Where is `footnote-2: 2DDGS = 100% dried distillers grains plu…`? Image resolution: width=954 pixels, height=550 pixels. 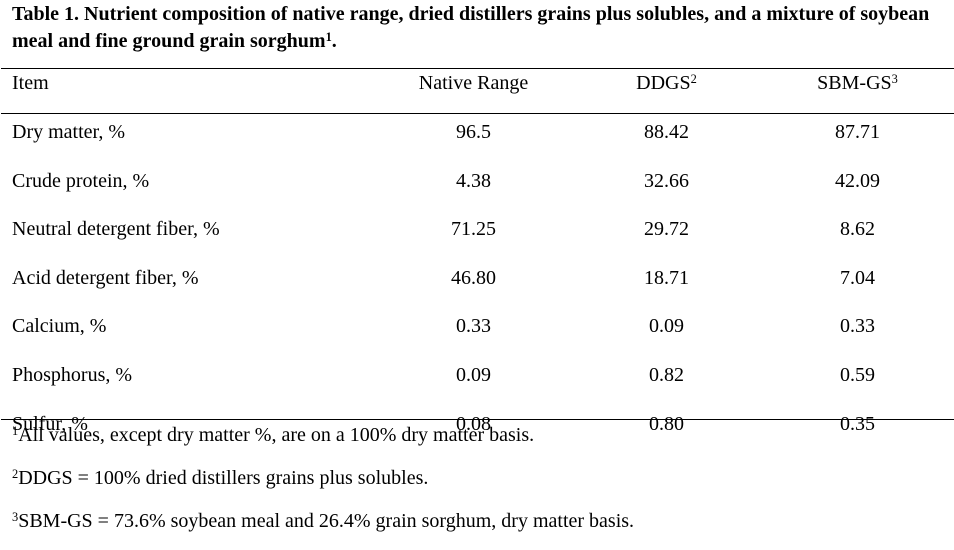 footnote-2: 2DDGS = 100% dried distillers grains plu… is located at coordinates (477, 485).